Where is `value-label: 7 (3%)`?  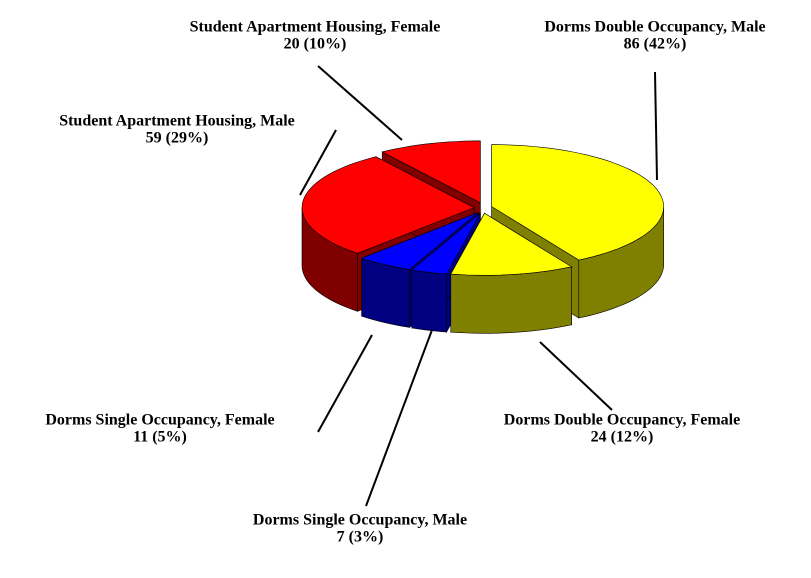 value-label: 7 (3%) is located at coordinates (360, 537).